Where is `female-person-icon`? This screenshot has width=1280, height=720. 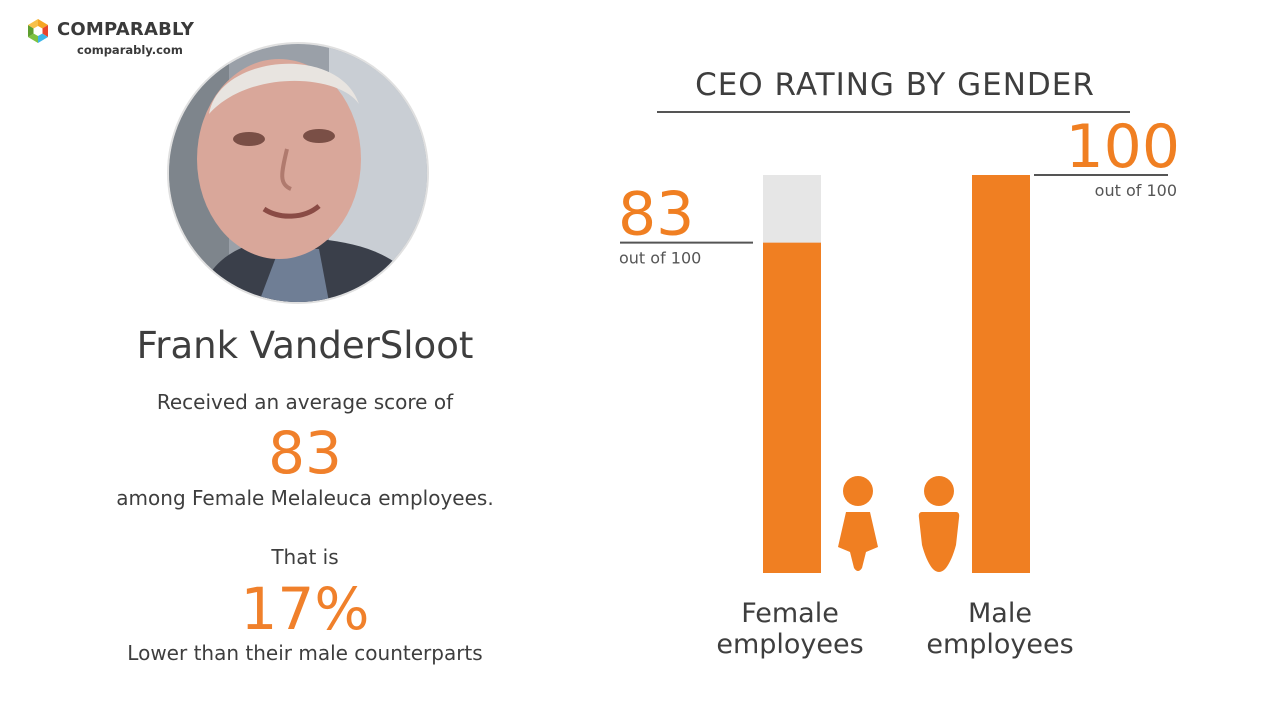 female-person-icon is located at coordinates (858, 541).